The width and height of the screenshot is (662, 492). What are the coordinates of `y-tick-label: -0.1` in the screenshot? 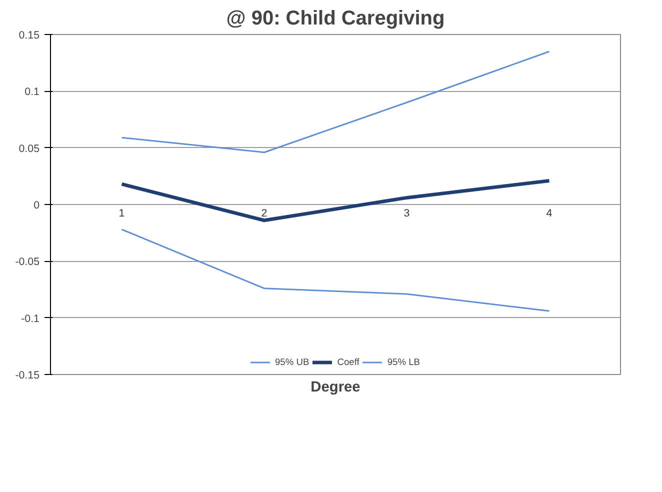 It's located at (30, 318).